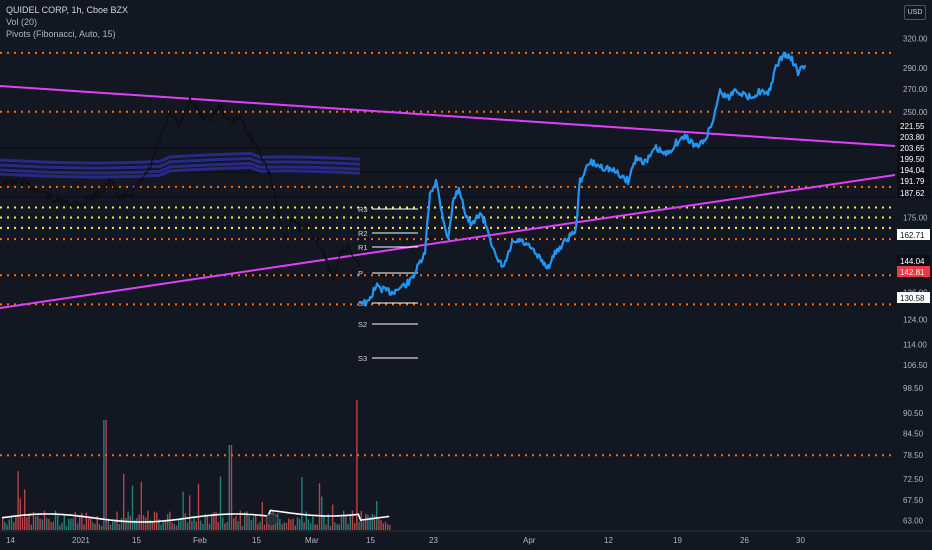  I want to click on upper-trendline, so click(448, 116).